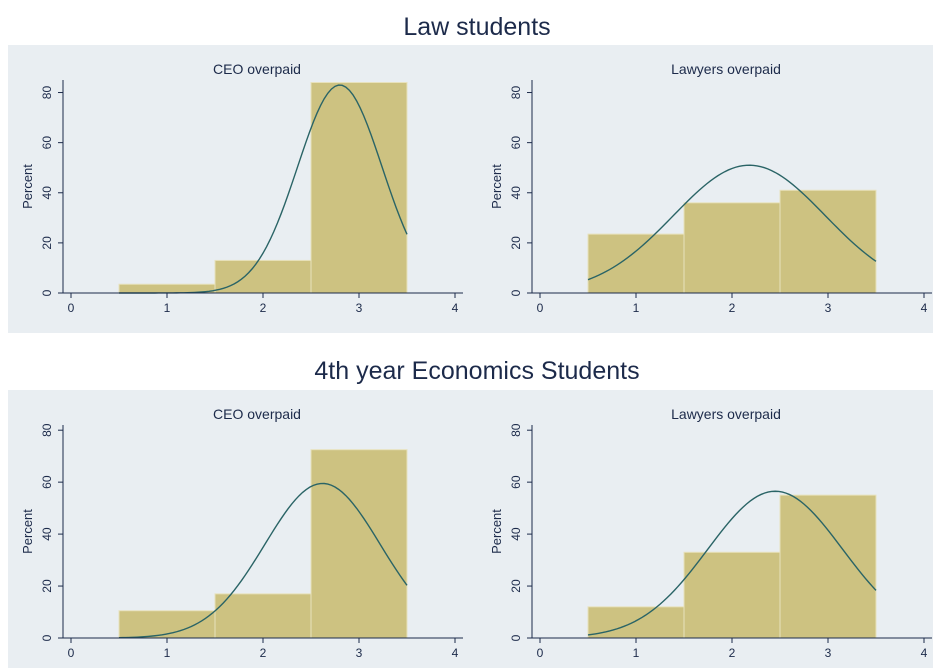 The height and width of the screenshot is (670, 934). I want to click on section-title-economics-students: 4th year Economics Students, so click(477, 371).